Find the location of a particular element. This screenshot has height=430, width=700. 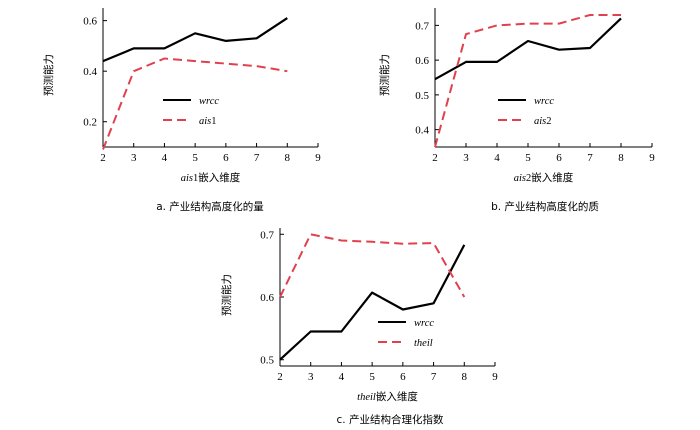

series-line-theil is located at coordinates (372, 265).